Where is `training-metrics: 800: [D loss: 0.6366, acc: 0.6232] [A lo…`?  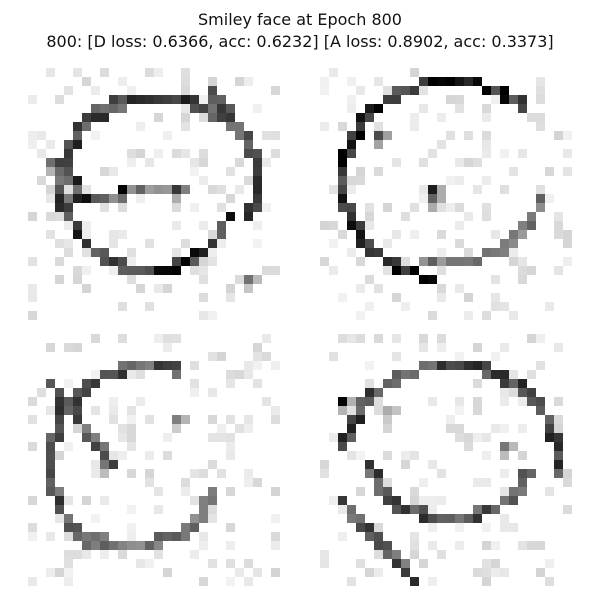
training-metrics: 800: [D loss: 0.6366, acc: 0.6232] [A lo… is located at coordinates (300, 41).